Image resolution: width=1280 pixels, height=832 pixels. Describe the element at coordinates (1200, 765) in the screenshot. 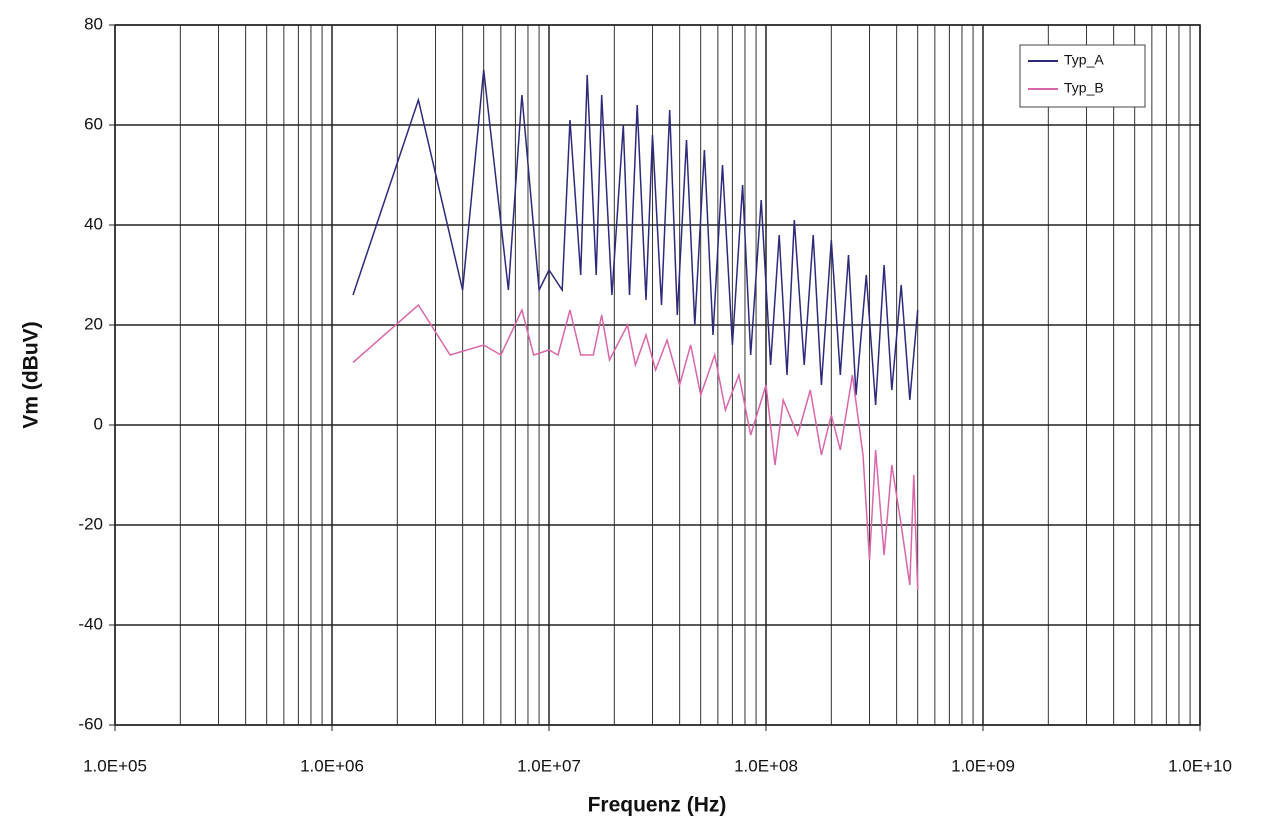

I see `x-tick-label: 1.0E+10` at that location.